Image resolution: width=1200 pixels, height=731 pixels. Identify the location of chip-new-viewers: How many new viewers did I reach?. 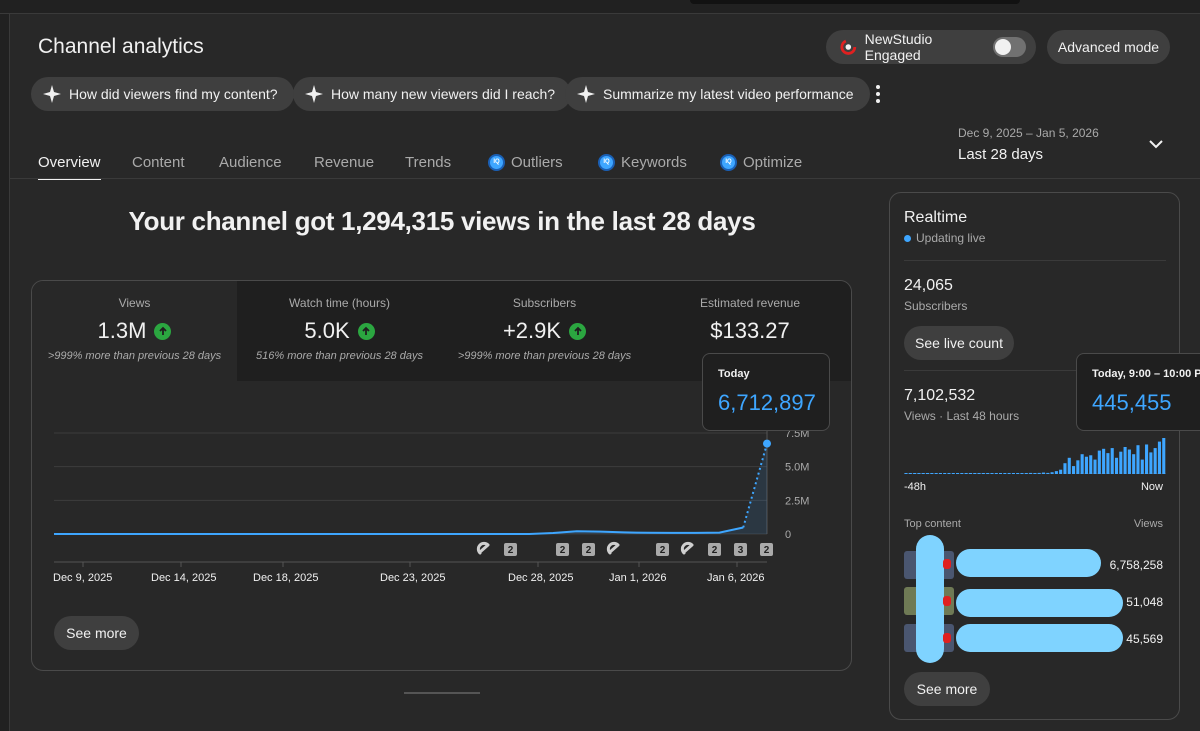
(432, 94).